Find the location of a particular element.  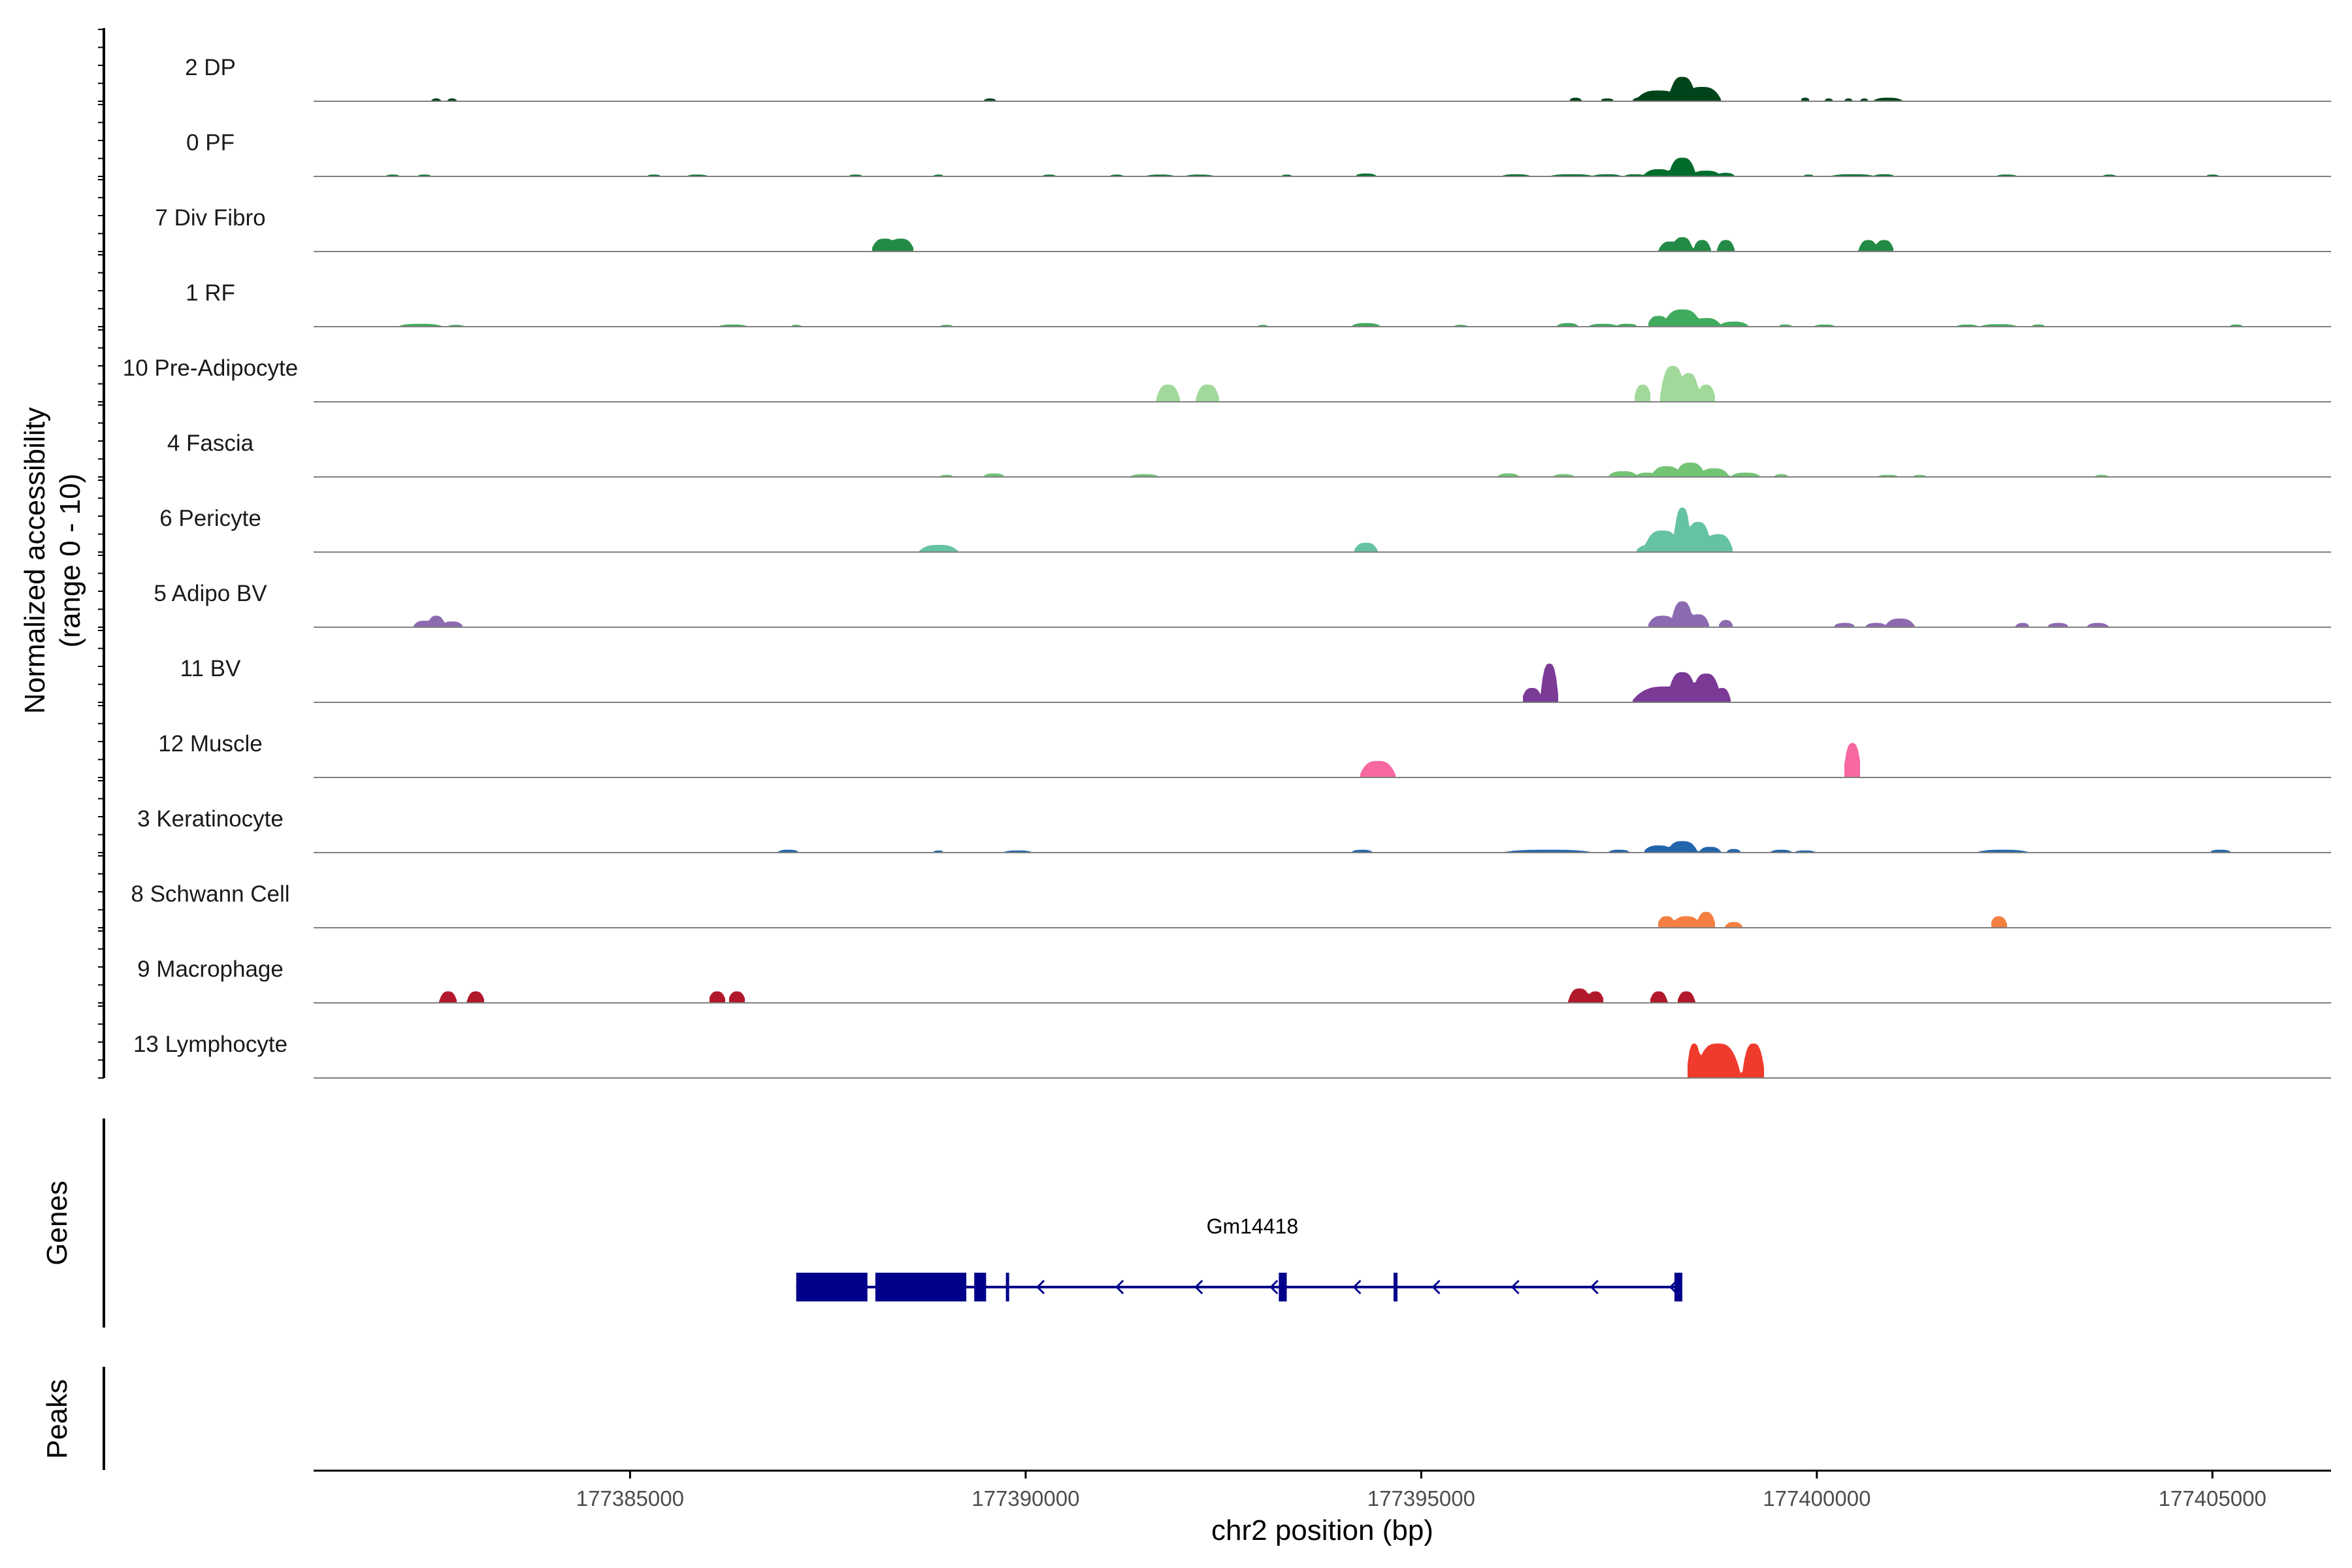

track-8-schwann-cell: 8 Schwann Cell is located at coordinates (1231, 904).